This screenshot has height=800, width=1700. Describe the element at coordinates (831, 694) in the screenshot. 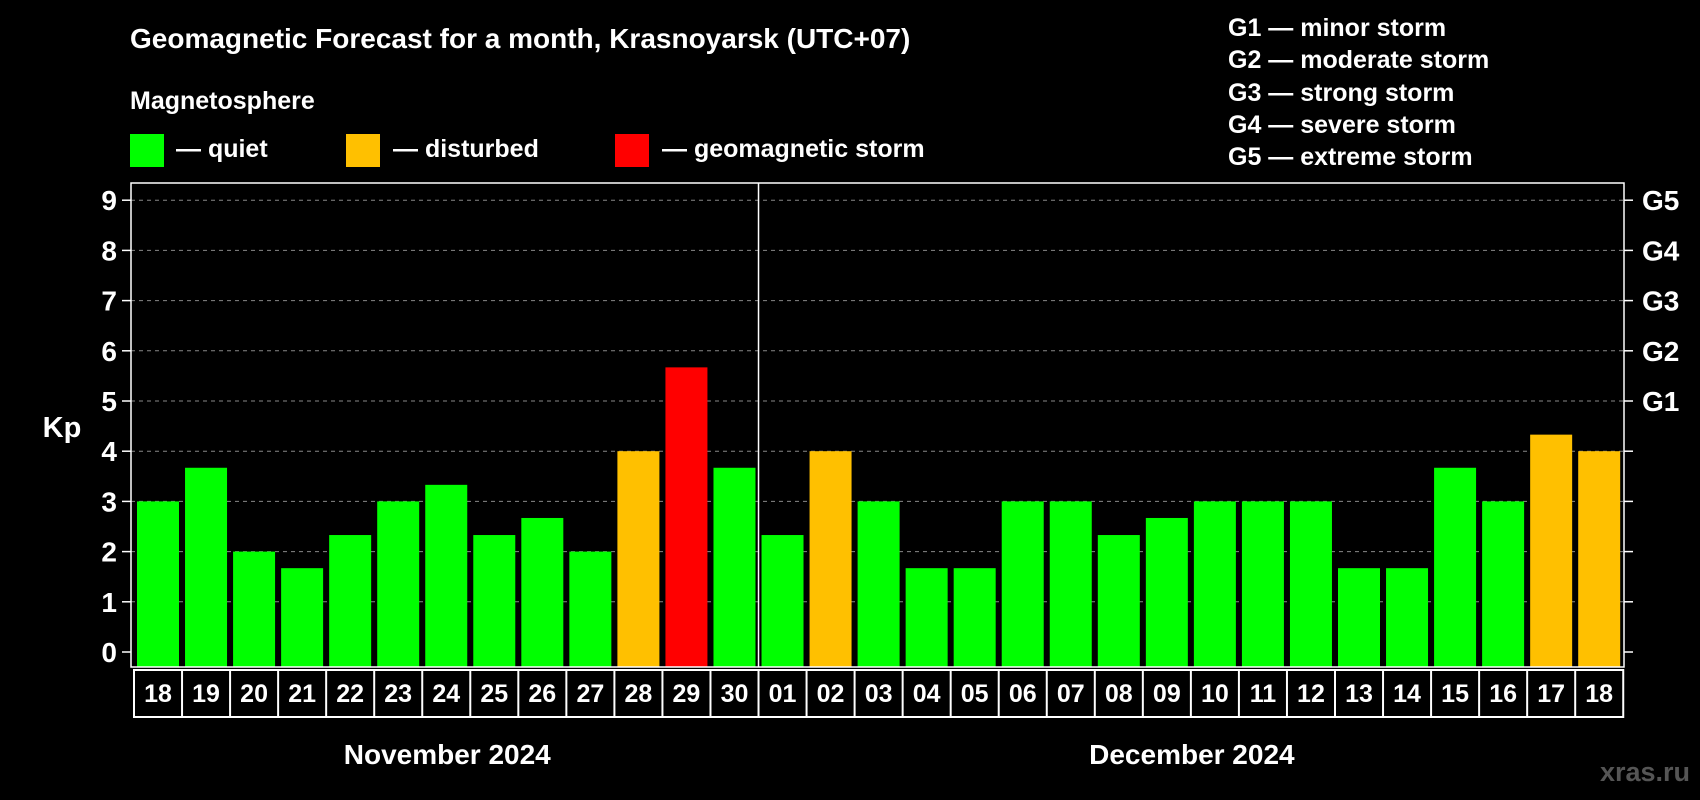

I see `x-tick-label: 02` at that location.